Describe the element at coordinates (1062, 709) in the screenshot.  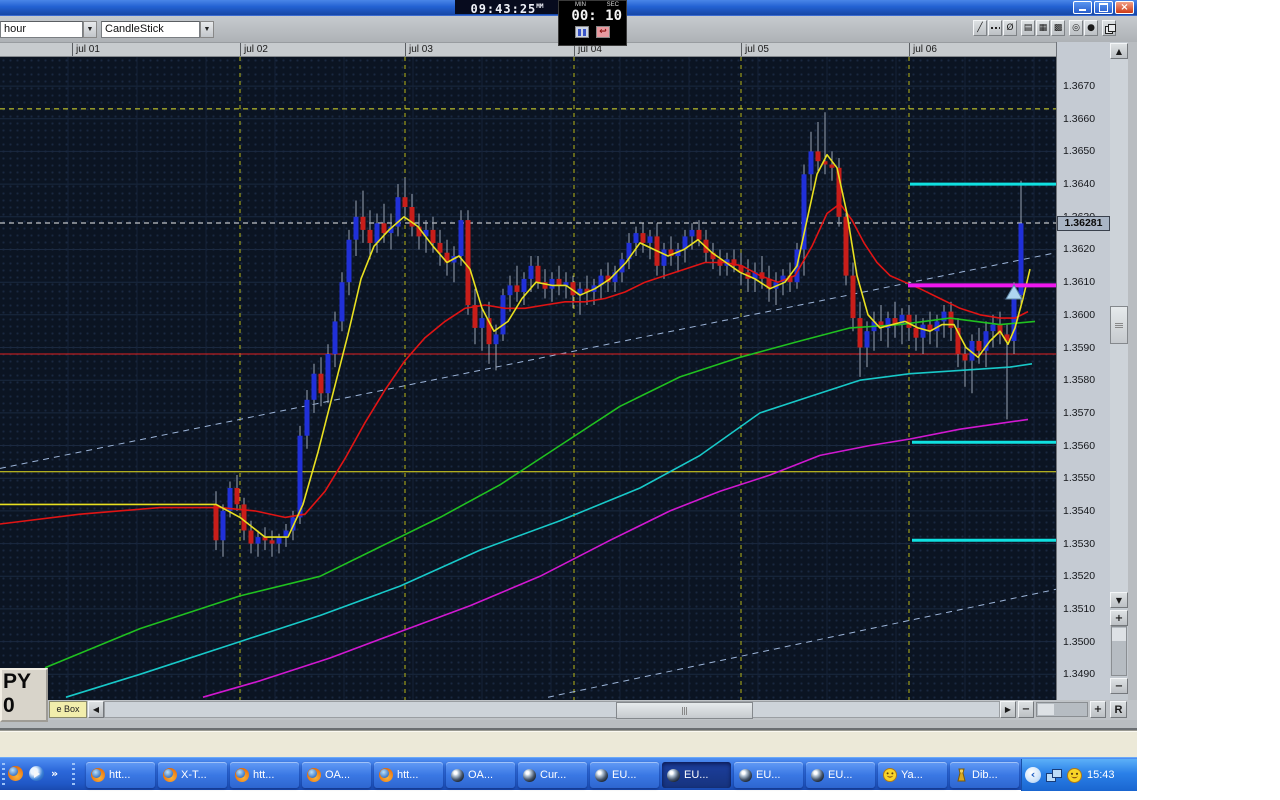
I see `horizontal-zoom-track` at that location.